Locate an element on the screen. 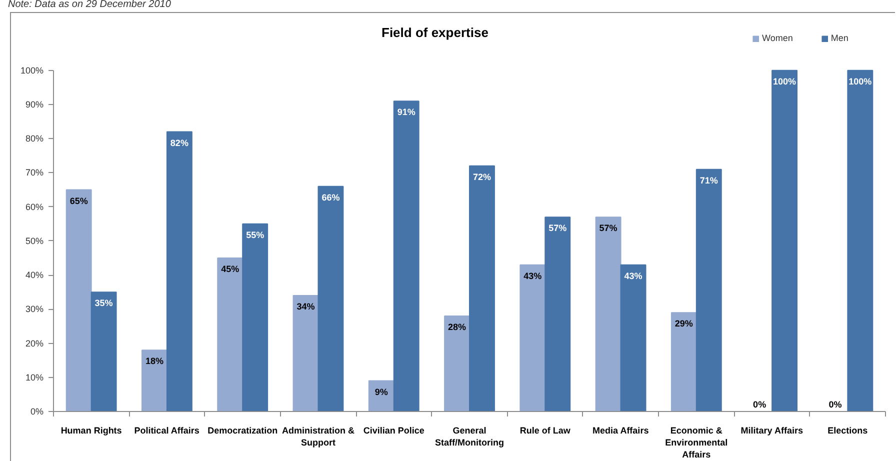 The width and height of the screenshot is (896, 461). x-tick-label: General Staff/Monitoring is located at coordinates (469, 437).